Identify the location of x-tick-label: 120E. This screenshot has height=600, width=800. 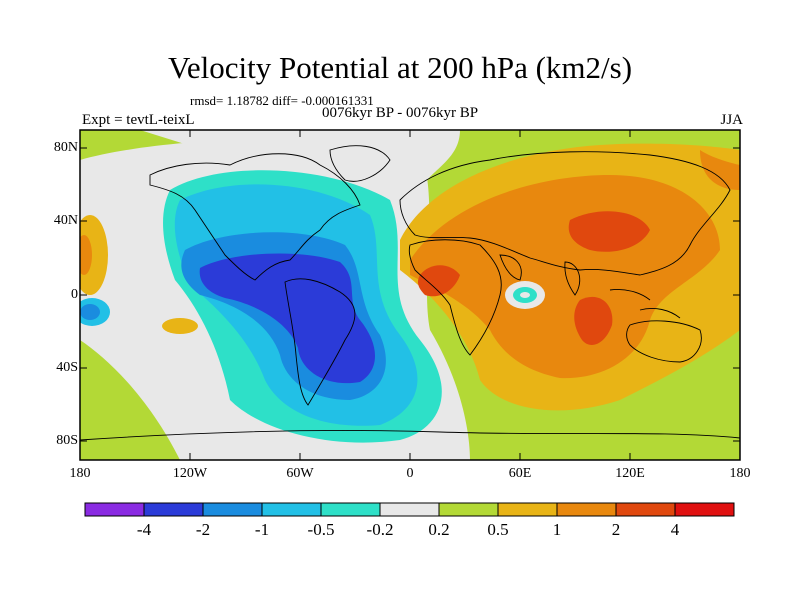
(630, 473).